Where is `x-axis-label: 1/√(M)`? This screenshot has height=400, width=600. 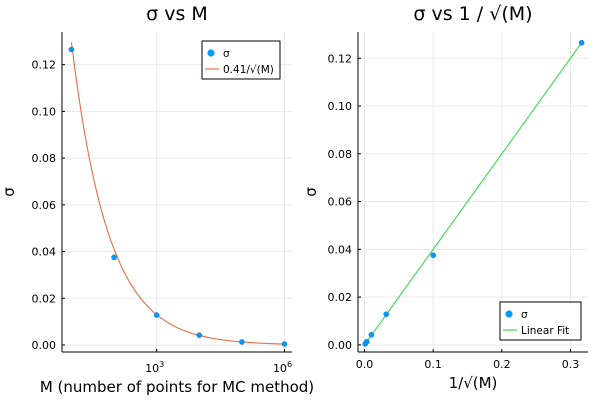 x-axis-label: 1/√(M) is located at coordinates (473, 383).